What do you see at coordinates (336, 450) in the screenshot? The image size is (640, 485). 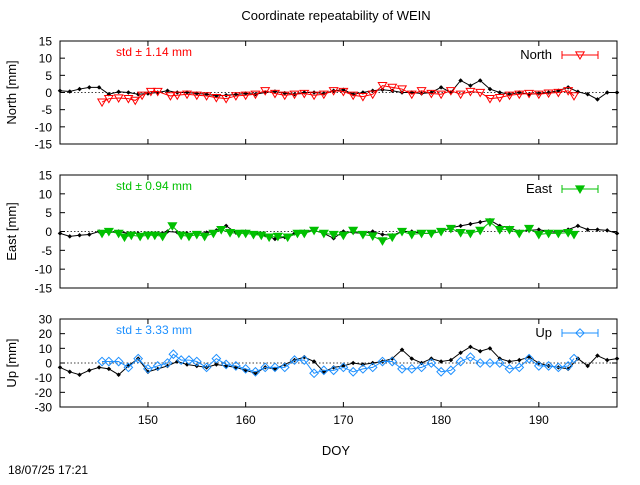 I see `x-axis-label: DOY` at bounding box center [336, 450].